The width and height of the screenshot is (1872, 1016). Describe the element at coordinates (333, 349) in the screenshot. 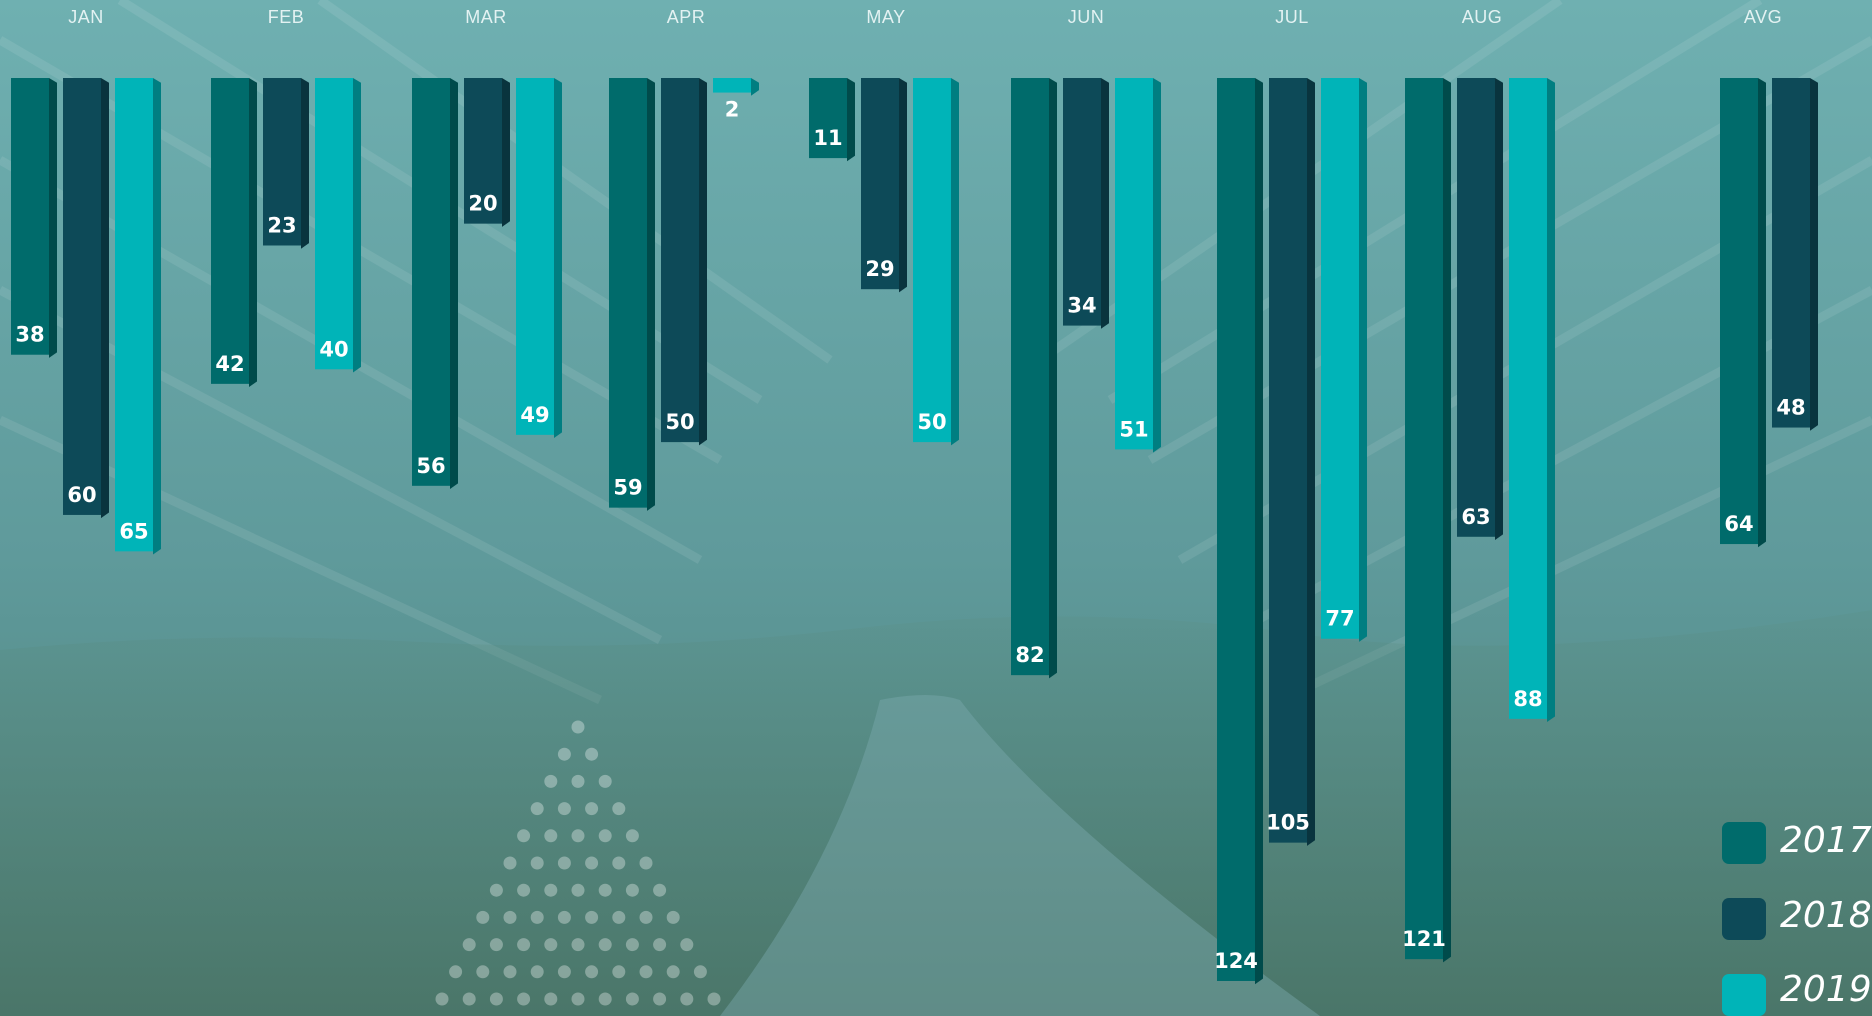

I see `value-label-feb-2019: 40` at that location.